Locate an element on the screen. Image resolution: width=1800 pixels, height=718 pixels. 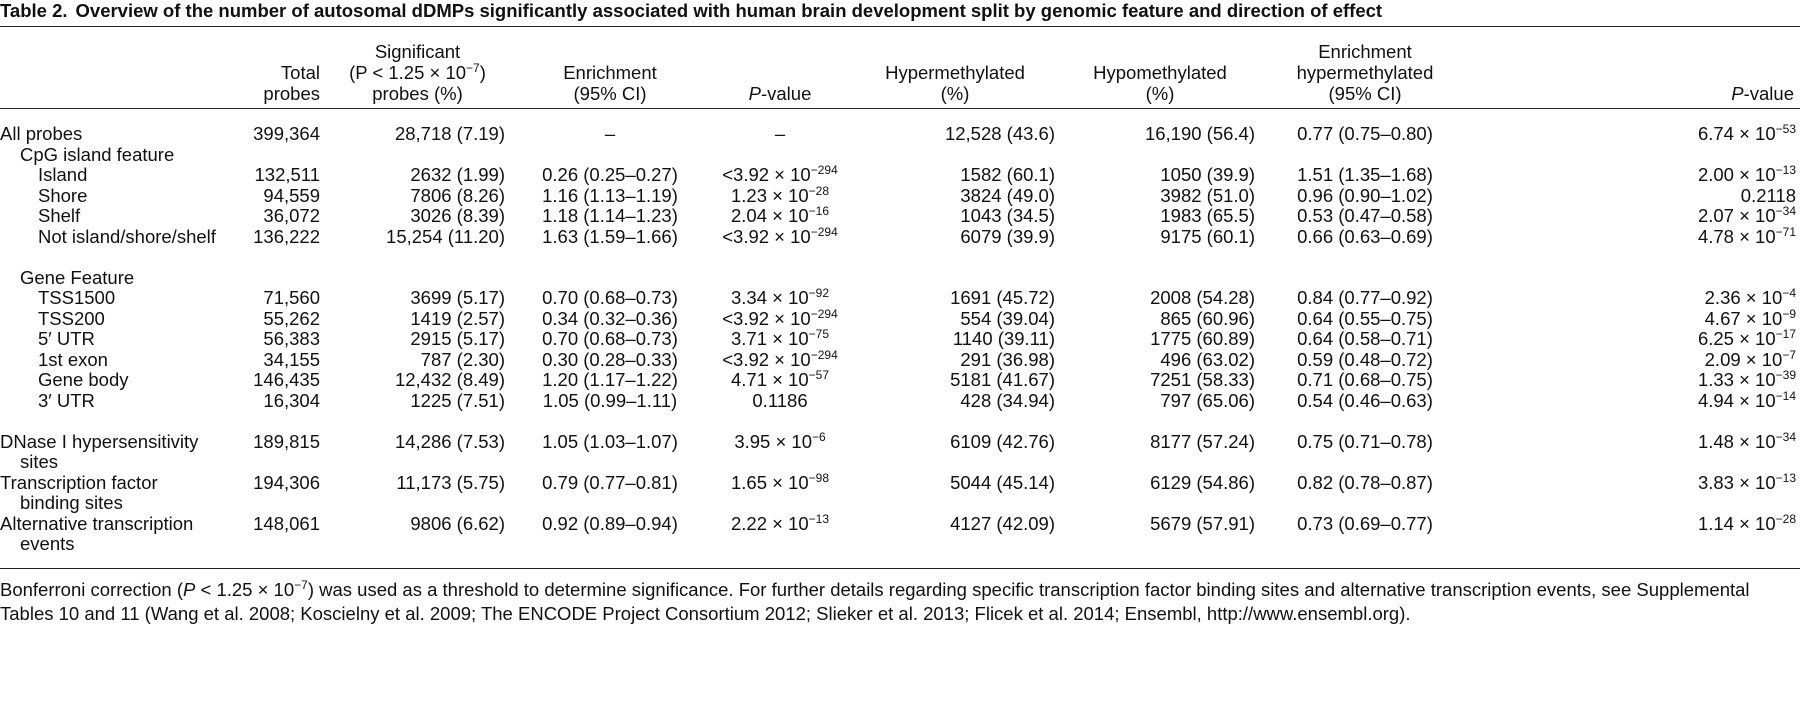
cell-hypermethylated: 1043 (34.5) is located at coordinates (1007, 215).